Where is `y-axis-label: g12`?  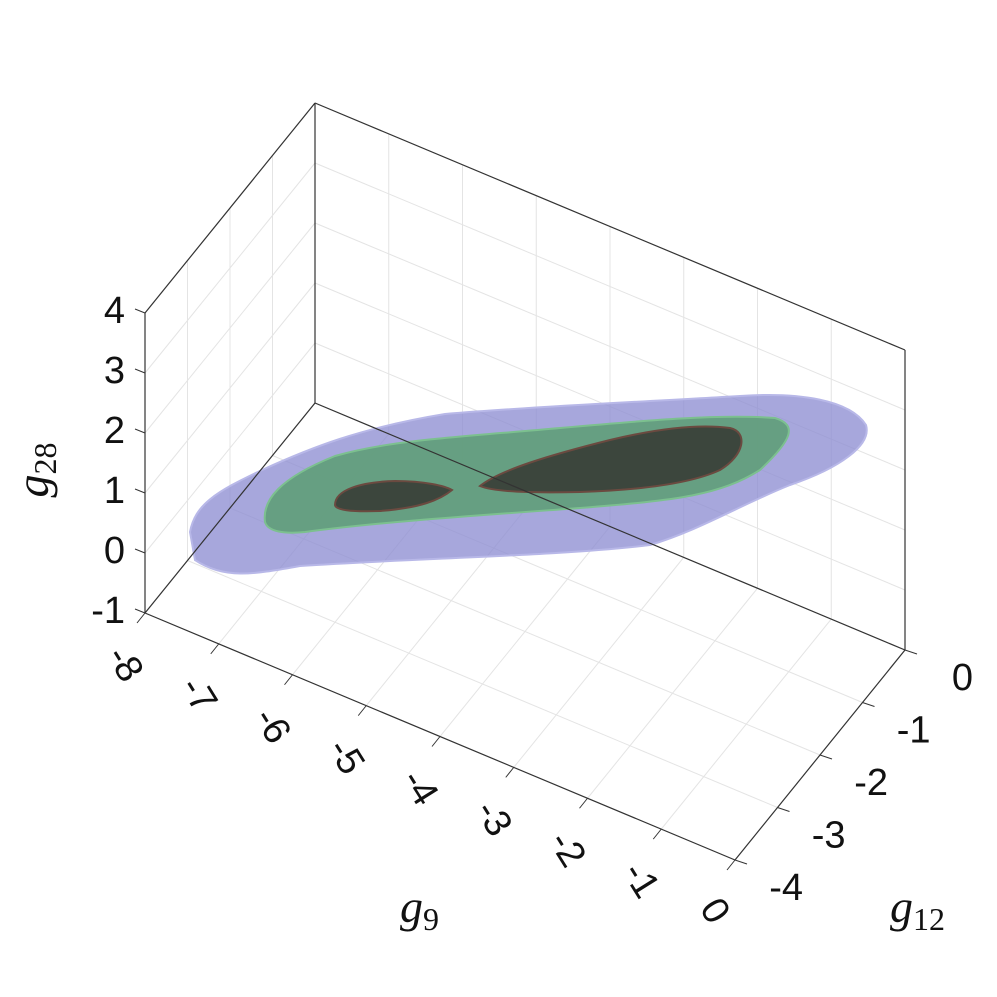 y-axis-label: g12 is located at coordinates (917, 909).